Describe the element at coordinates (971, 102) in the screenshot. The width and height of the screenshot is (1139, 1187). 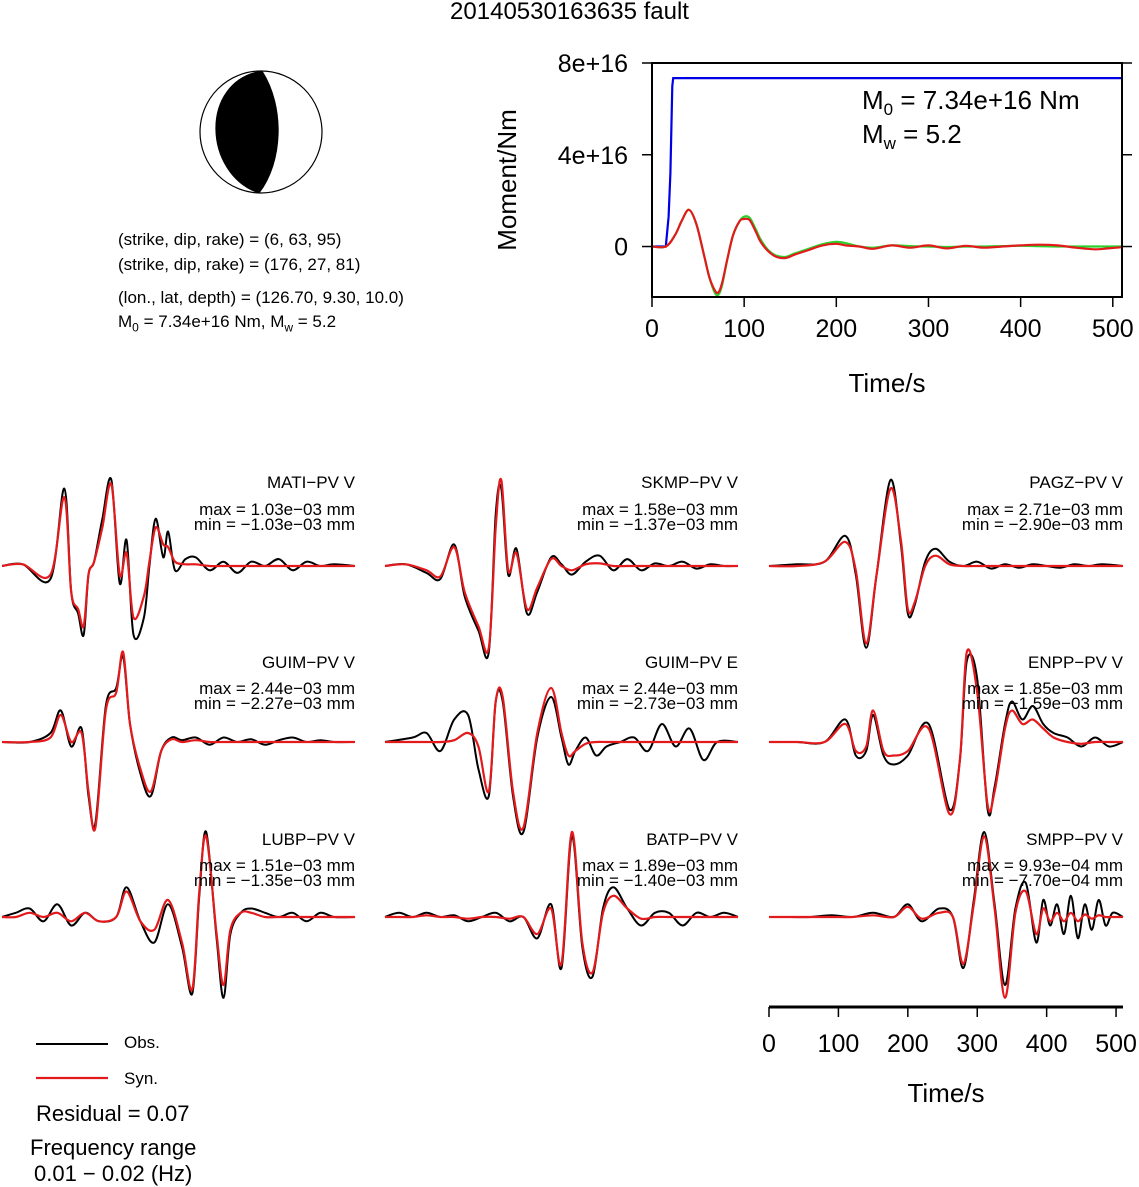
I see `moment-annotation-m0: M0 = 7.34e+16 Nm` at that location.